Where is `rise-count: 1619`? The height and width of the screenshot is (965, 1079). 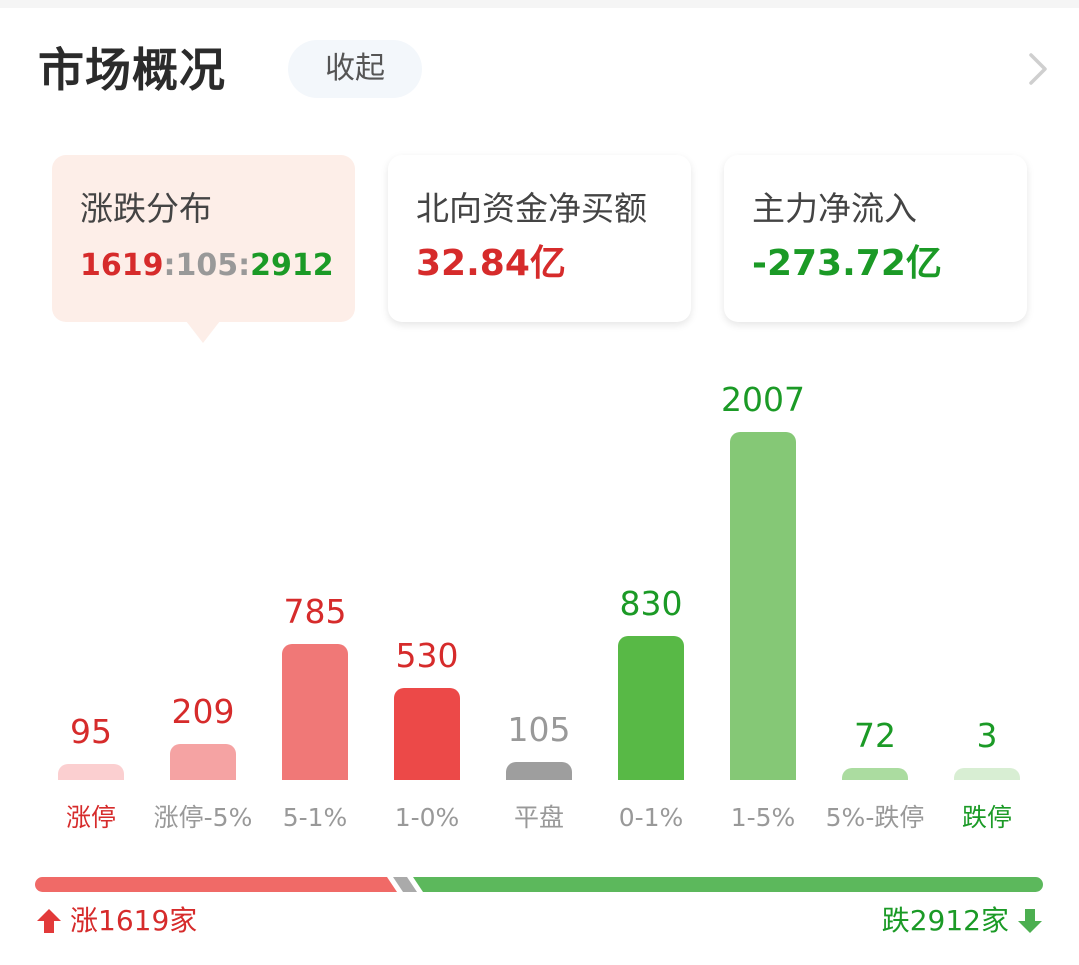
rise-count: 1619 is located at coordinates (122, 265).